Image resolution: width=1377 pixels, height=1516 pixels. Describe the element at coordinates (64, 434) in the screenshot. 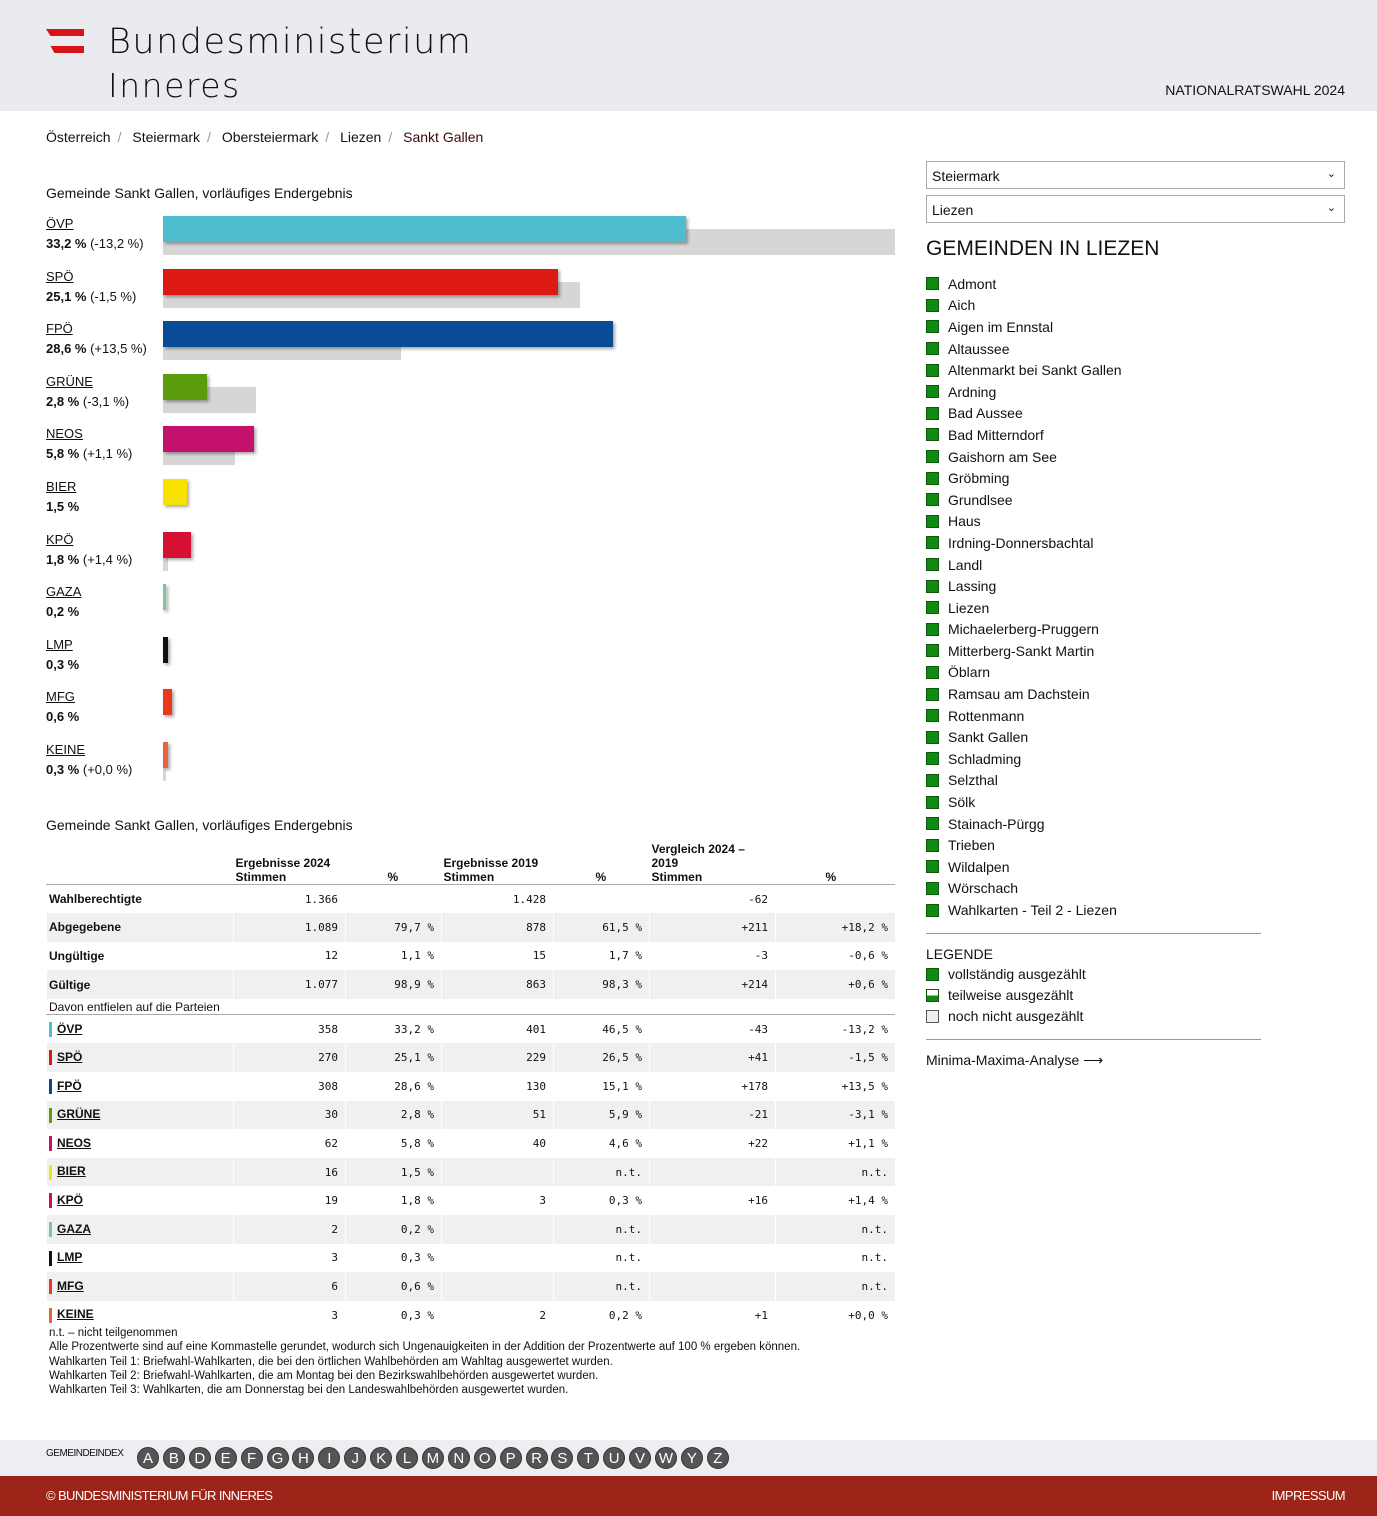

I see `party-name-link: NEOS` at that location.